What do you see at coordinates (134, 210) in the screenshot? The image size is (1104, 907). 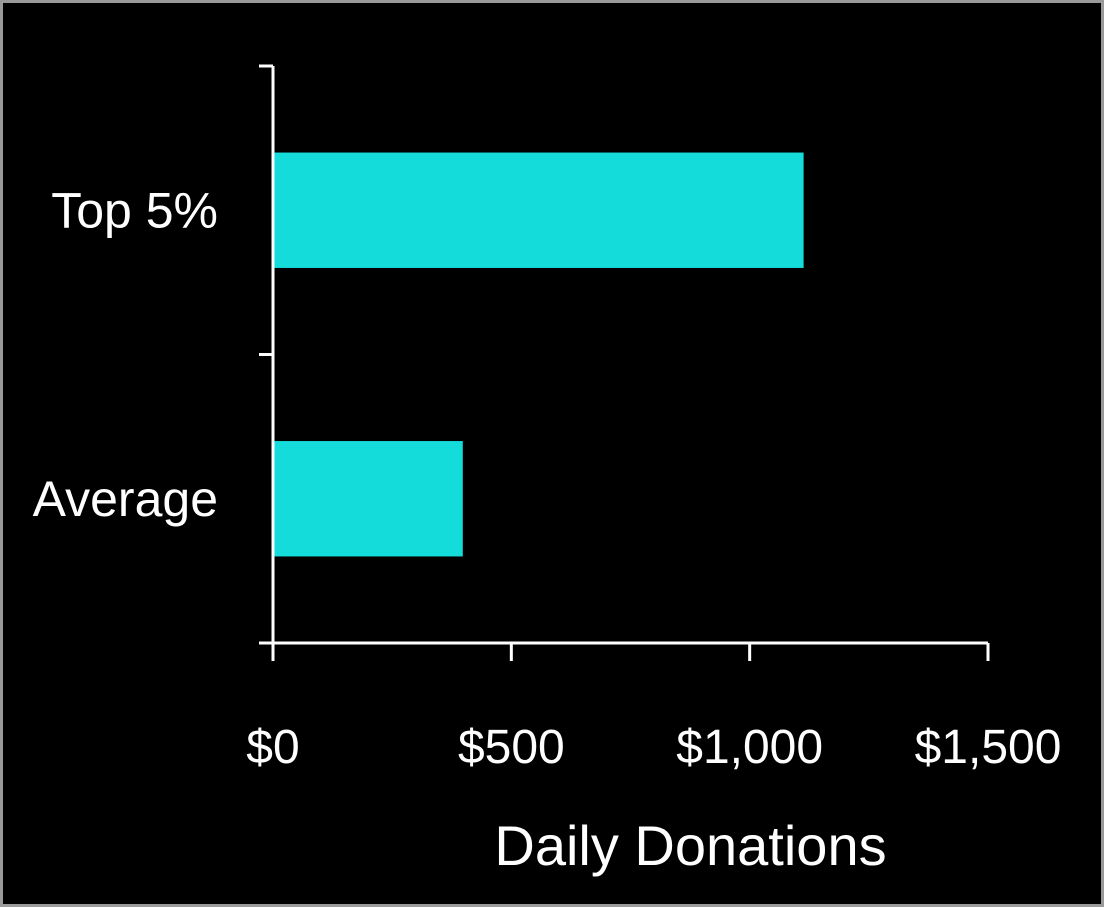 I see `category-label-top-5: Top 5%` at bounding box center [134, 210].